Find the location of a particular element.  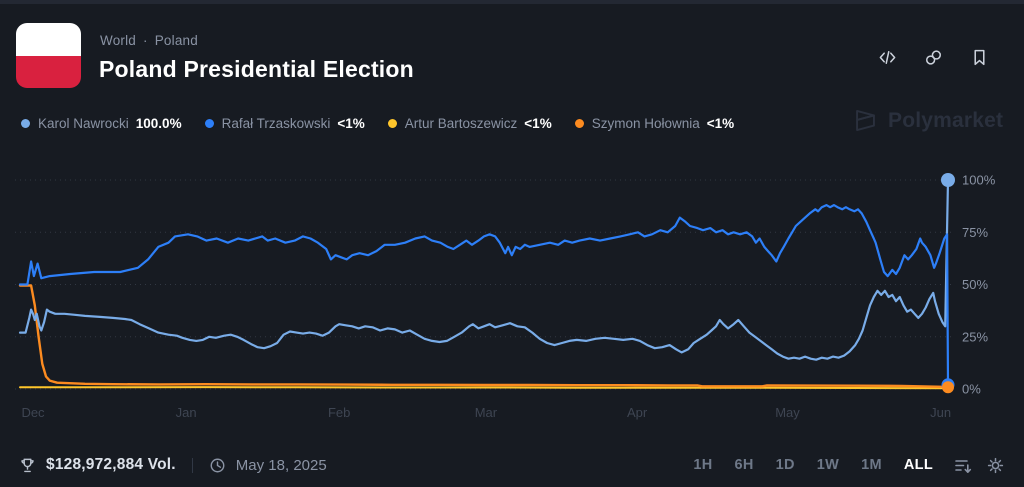

svg-text: Mar is located at coordinates (486, 412).